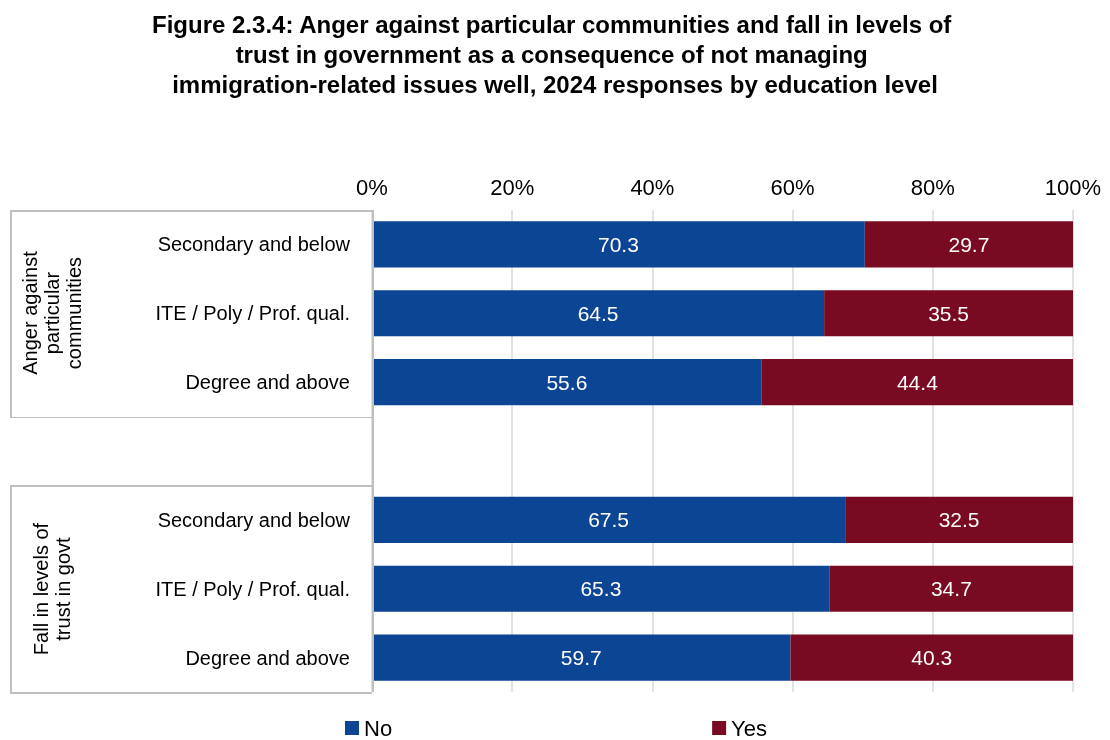 Image resolution: width=1110 pixels, height=740 pixels. Describe the element at coordinates (378, 727) in the screenshot. I see `legend-label: No` at that location.